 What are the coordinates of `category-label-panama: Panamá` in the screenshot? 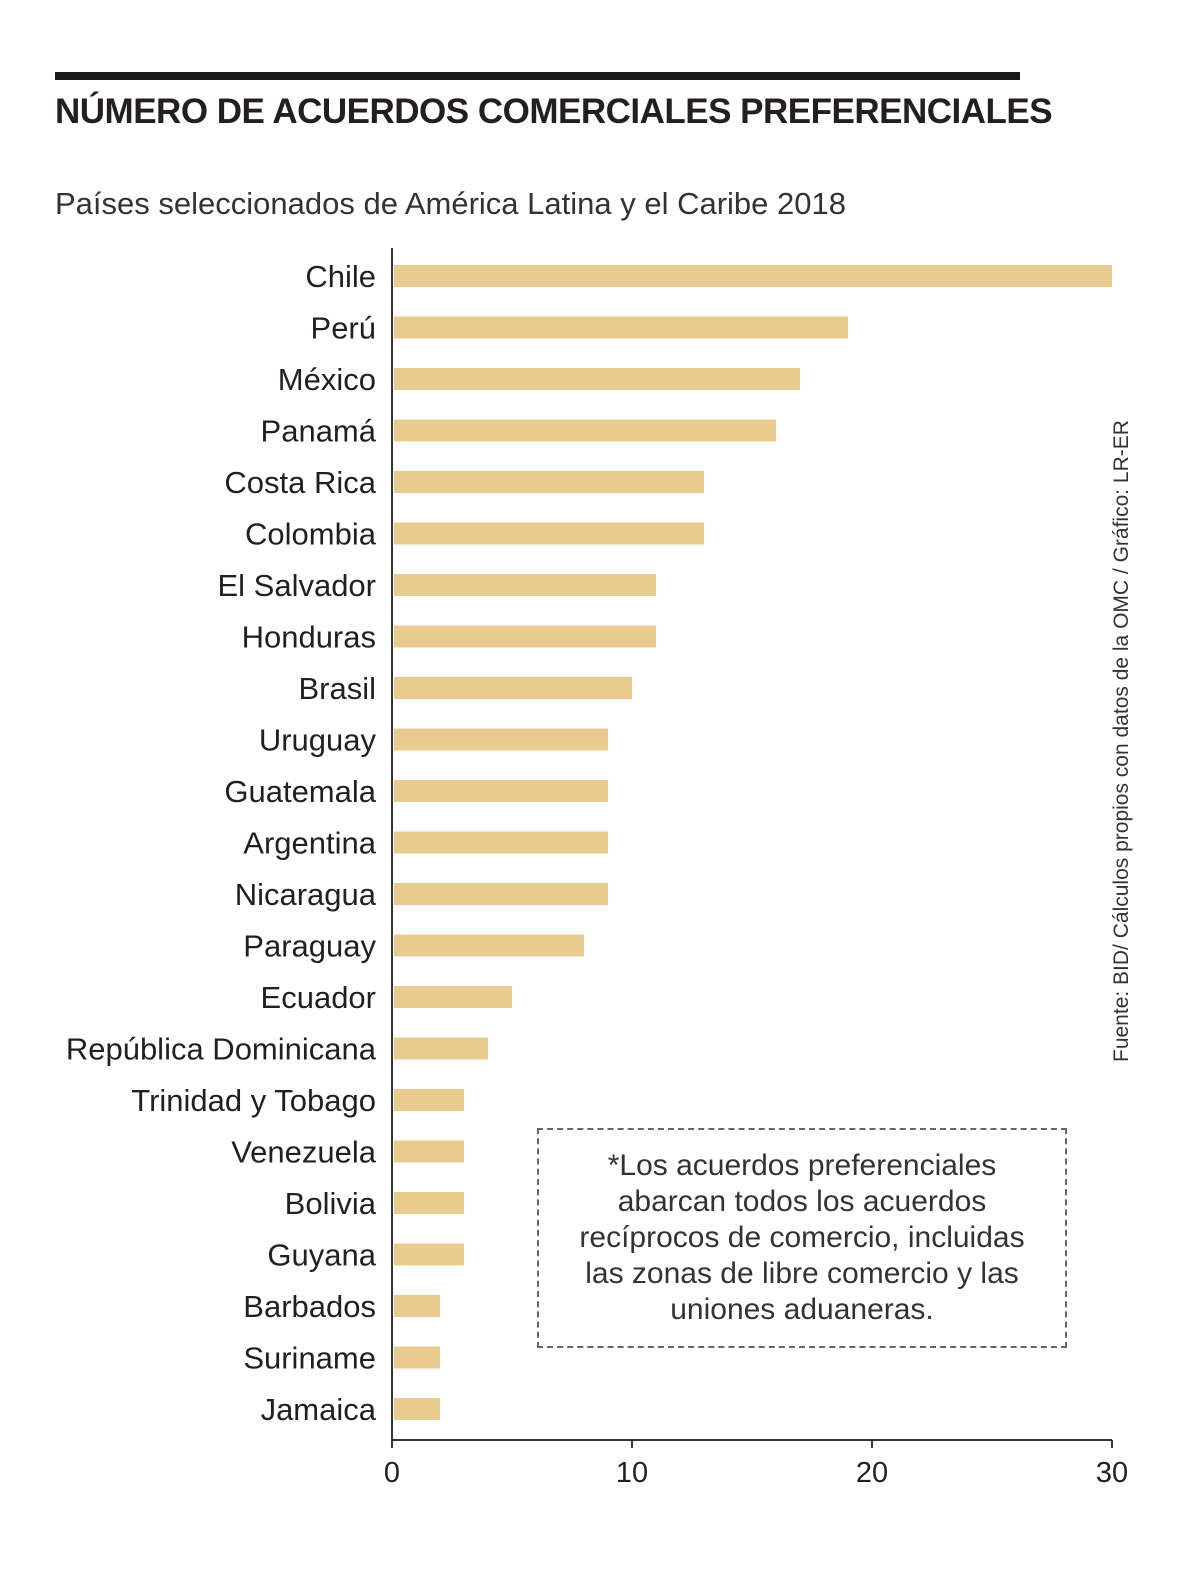 It's located at (319, 431).